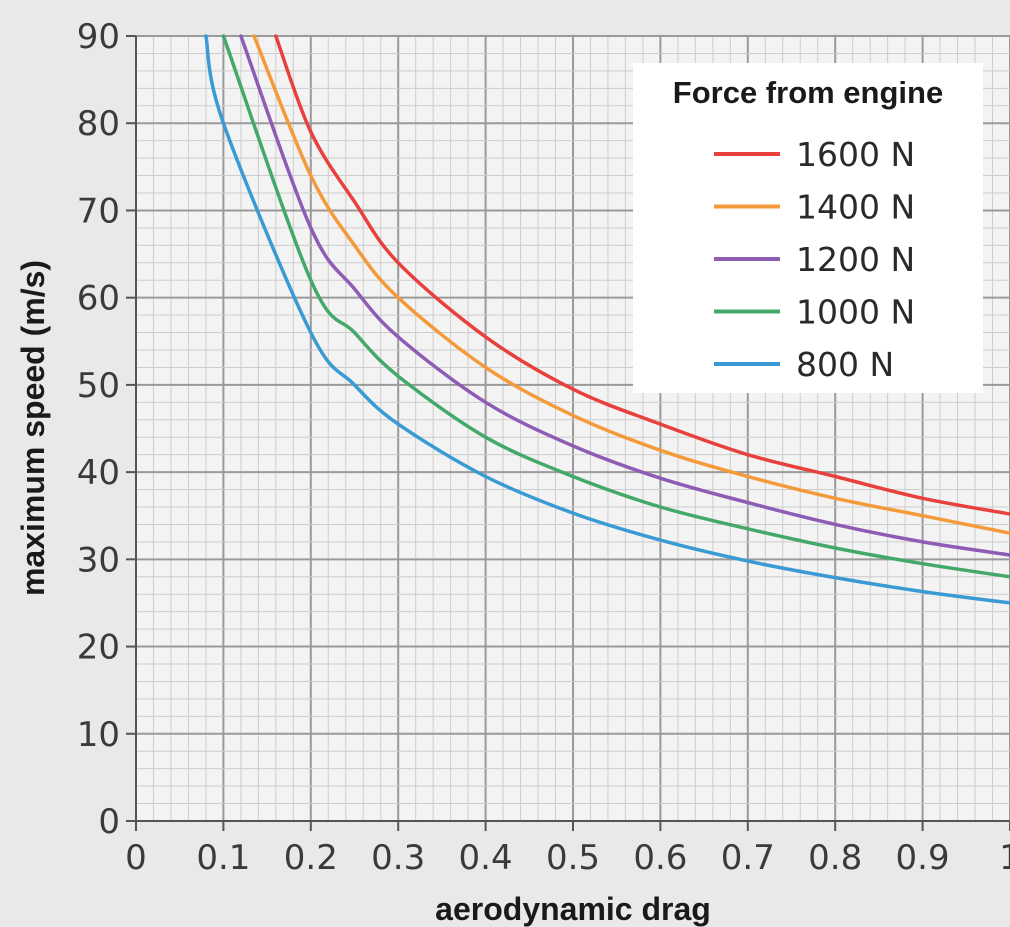  I want to click on y-tick-label: 50, so click(98, 386).